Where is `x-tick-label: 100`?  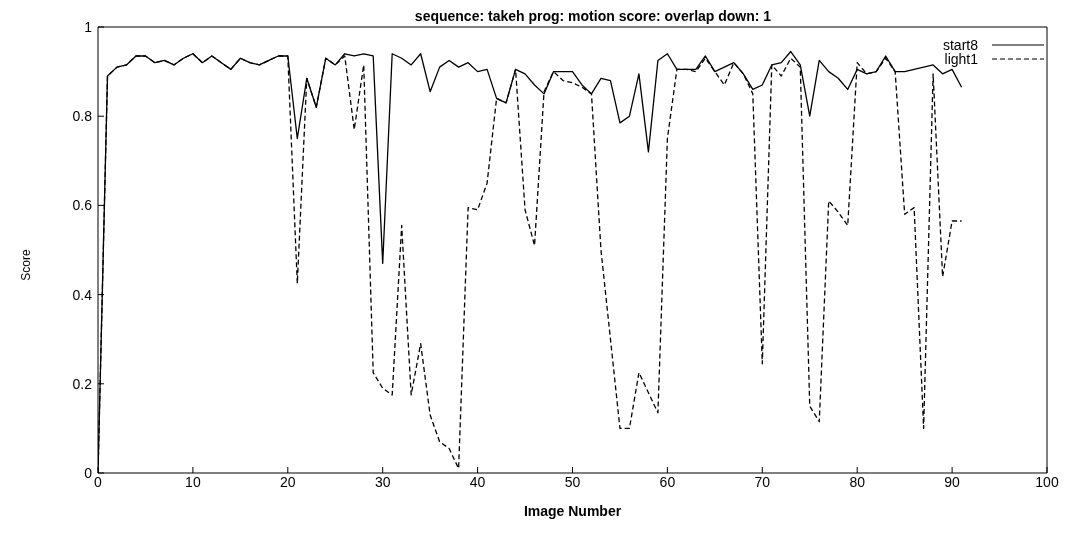
x-tick-label: 100 is located at coordinates (1047, 481).